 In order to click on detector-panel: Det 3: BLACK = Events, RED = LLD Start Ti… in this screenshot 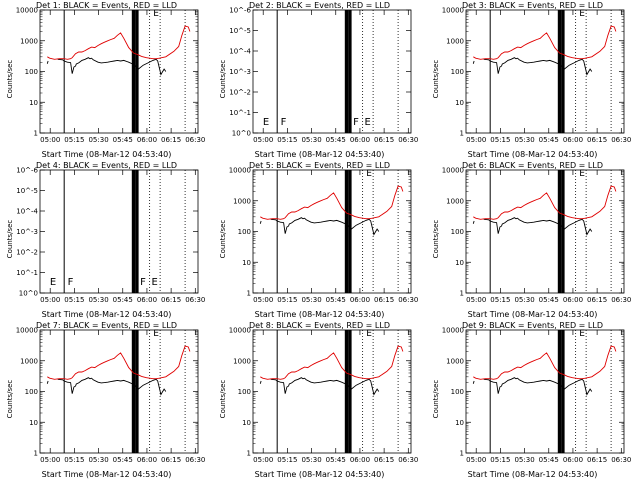, I will do `click(532, 80)`.